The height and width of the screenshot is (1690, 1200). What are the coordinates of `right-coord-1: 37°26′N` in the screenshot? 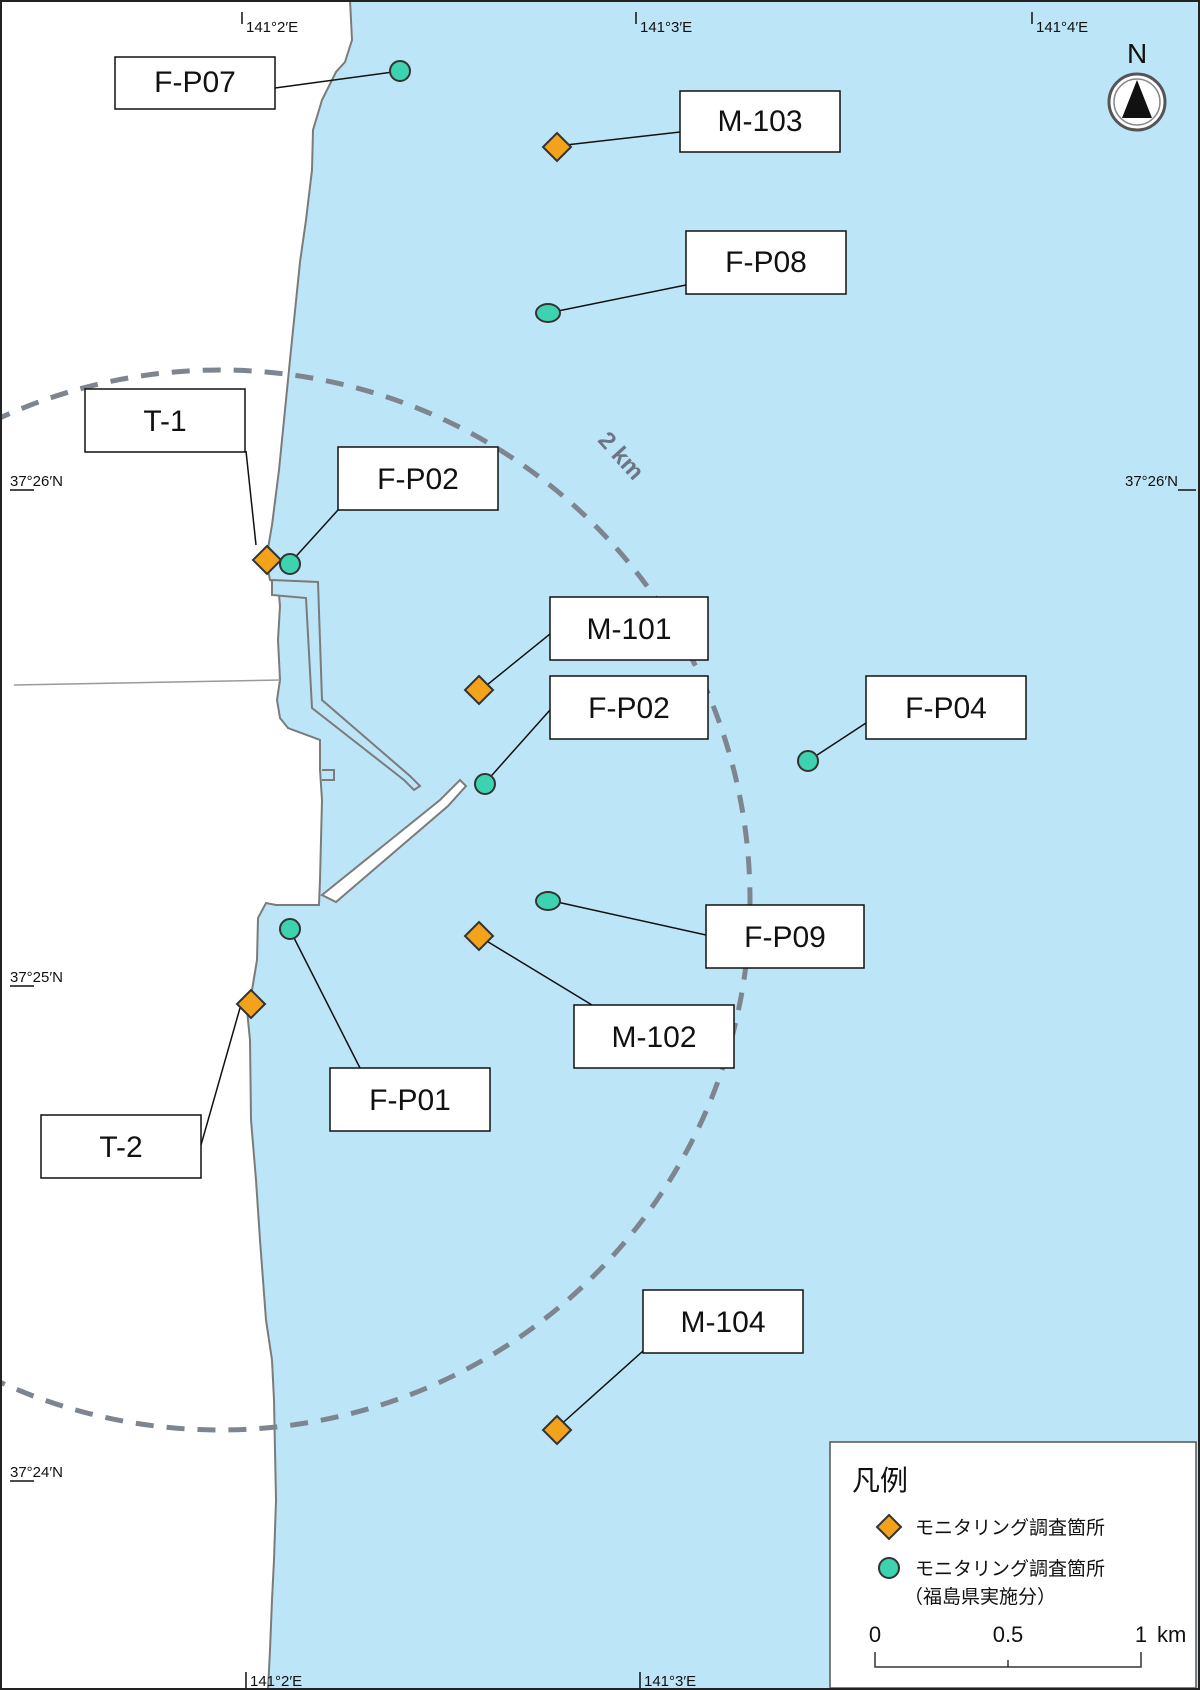 It's located at (1151, 481).